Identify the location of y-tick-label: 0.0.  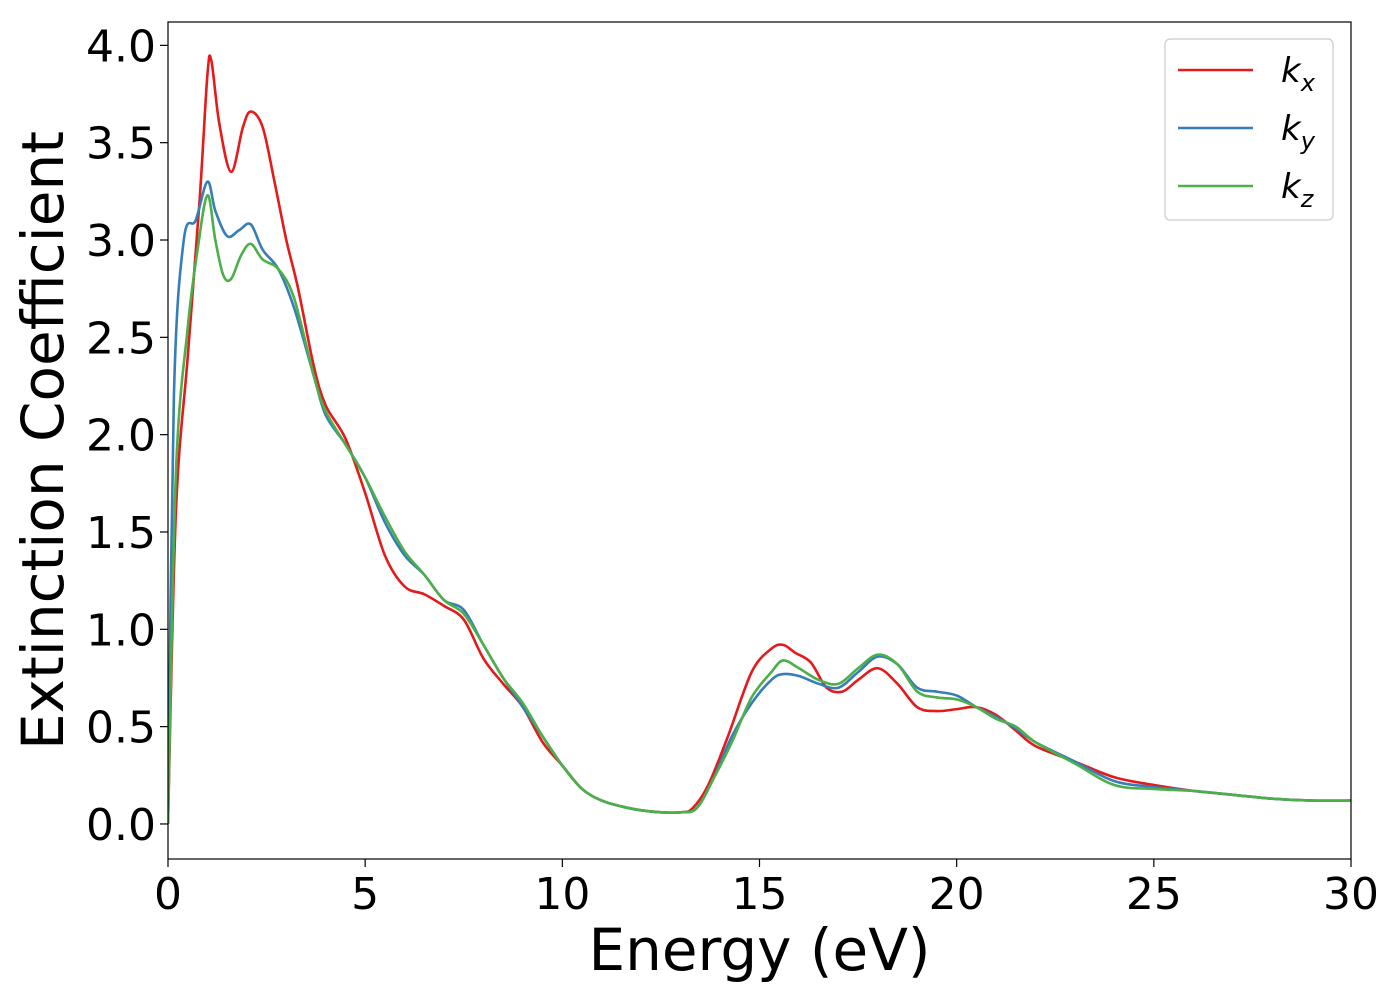
(121, 825).